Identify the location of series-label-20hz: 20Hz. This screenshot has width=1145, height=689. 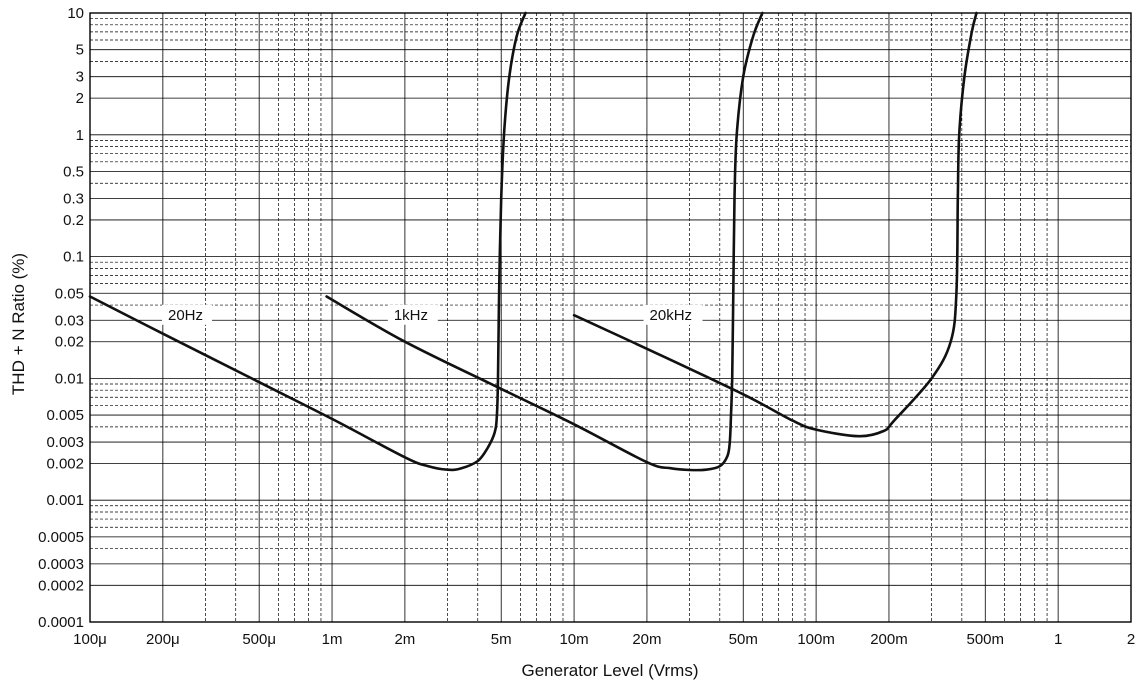
(185, 315).